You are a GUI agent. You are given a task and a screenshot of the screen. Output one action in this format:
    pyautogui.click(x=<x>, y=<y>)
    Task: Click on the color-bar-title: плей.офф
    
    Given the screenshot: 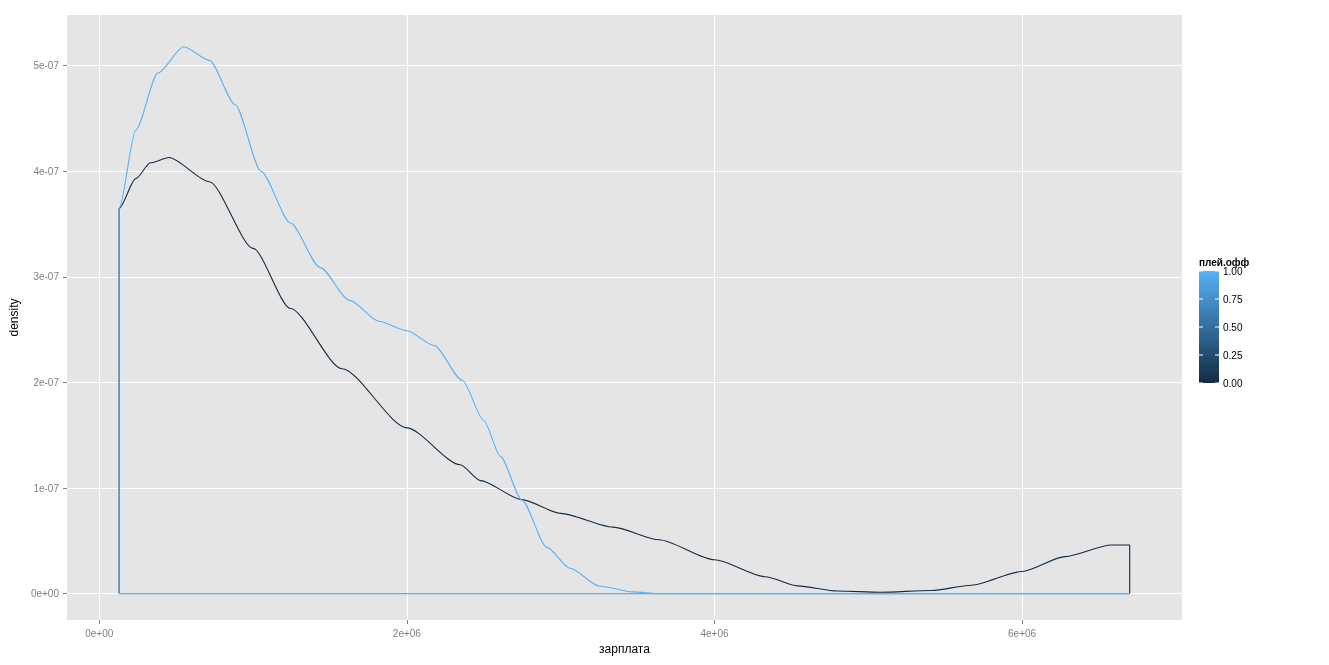 What is the action you would take?
    pyautogui.click(x=1224, y=262)
    